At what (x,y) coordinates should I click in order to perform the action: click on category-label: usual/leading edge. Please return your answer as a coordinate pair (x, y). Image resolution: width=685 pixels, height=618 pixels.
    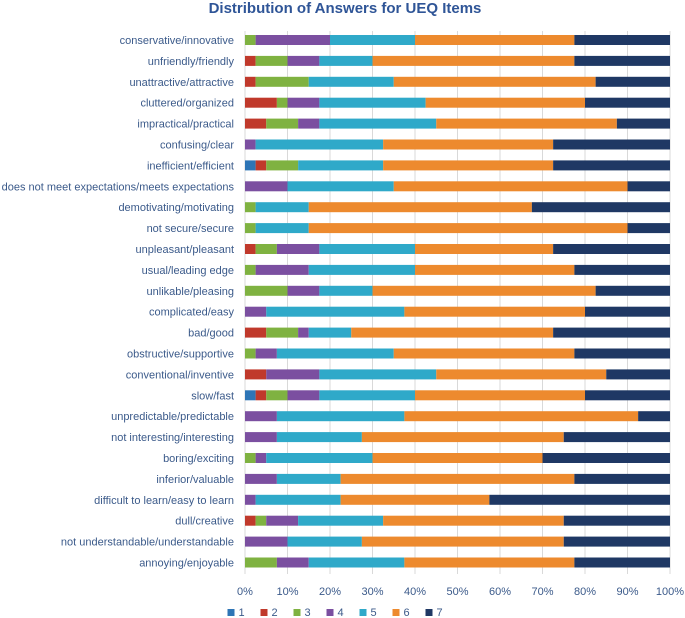
    Looking at the image, I should click on (188, 271).